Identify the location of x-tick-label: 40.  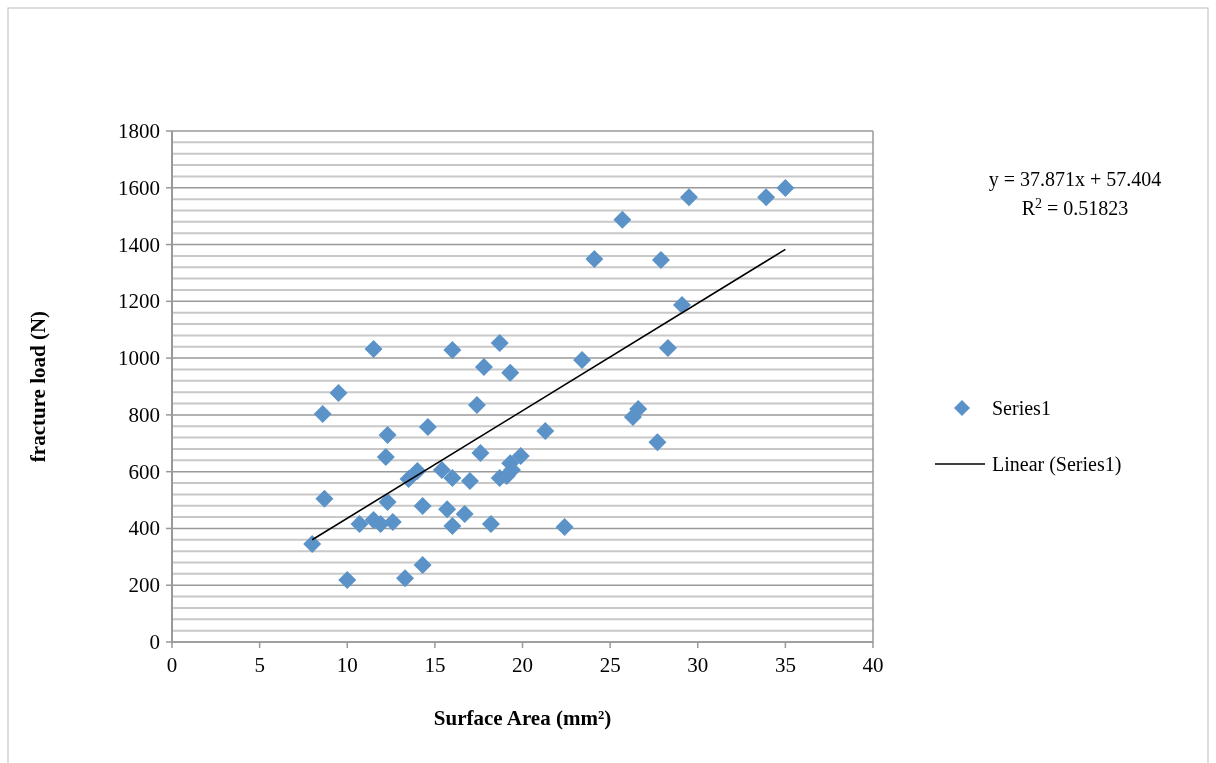
(873, 665).